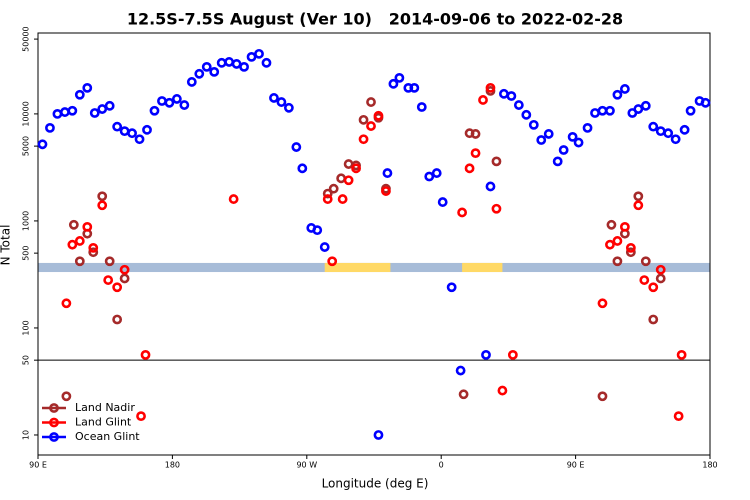 This screenshot has width=750, height=500. What do you see at coordinates (172, 465) in the screenshot?
I see `x-tick-label: 180` at bounding box center [172, 465].